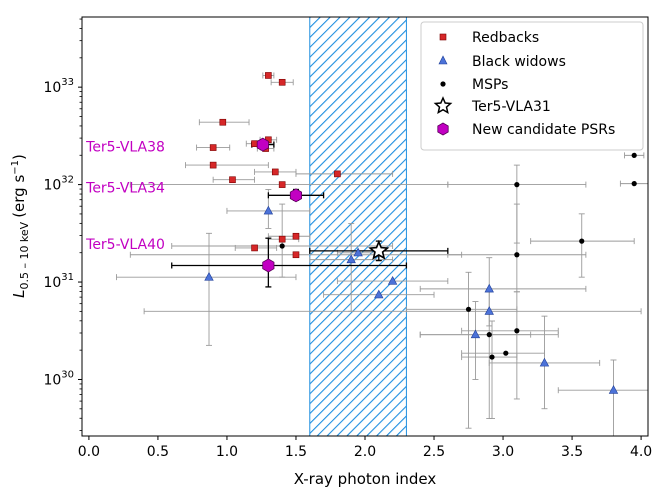 The height and width of the screenshot is (496, 665). I want to click on hatched-band-layer, so click(358, 226).